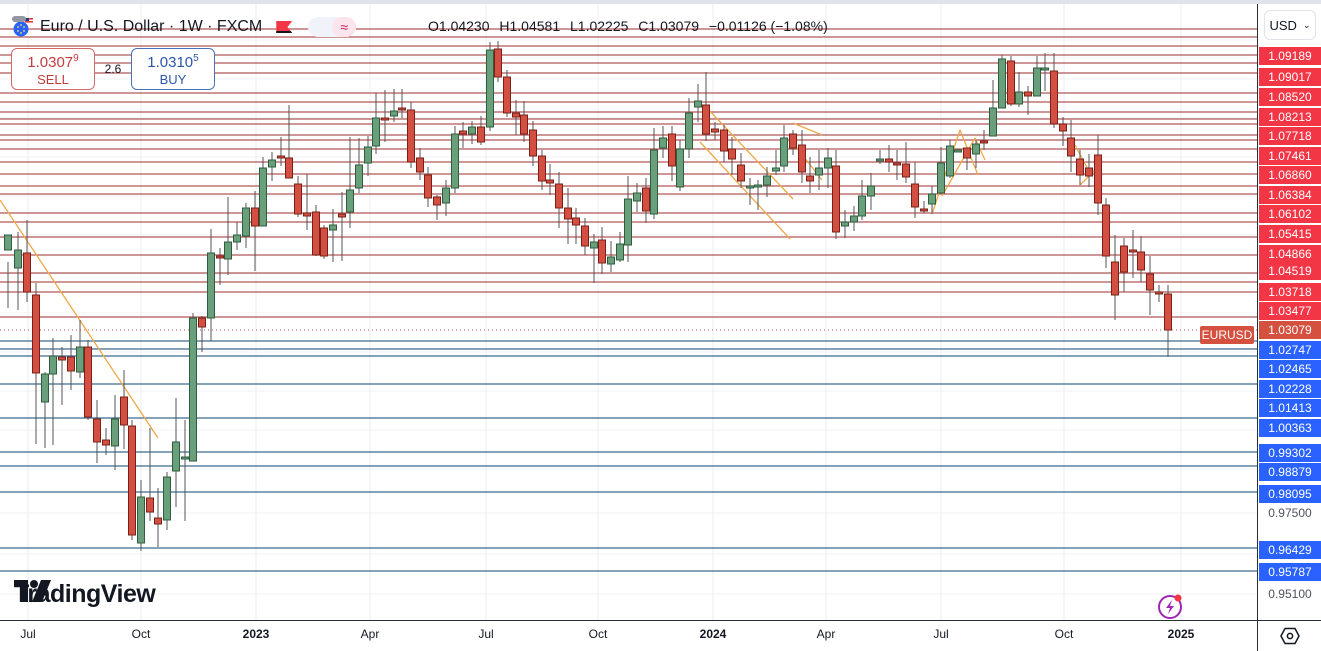  I want to click on settings-hexagon-icon, so click(1289, 636).